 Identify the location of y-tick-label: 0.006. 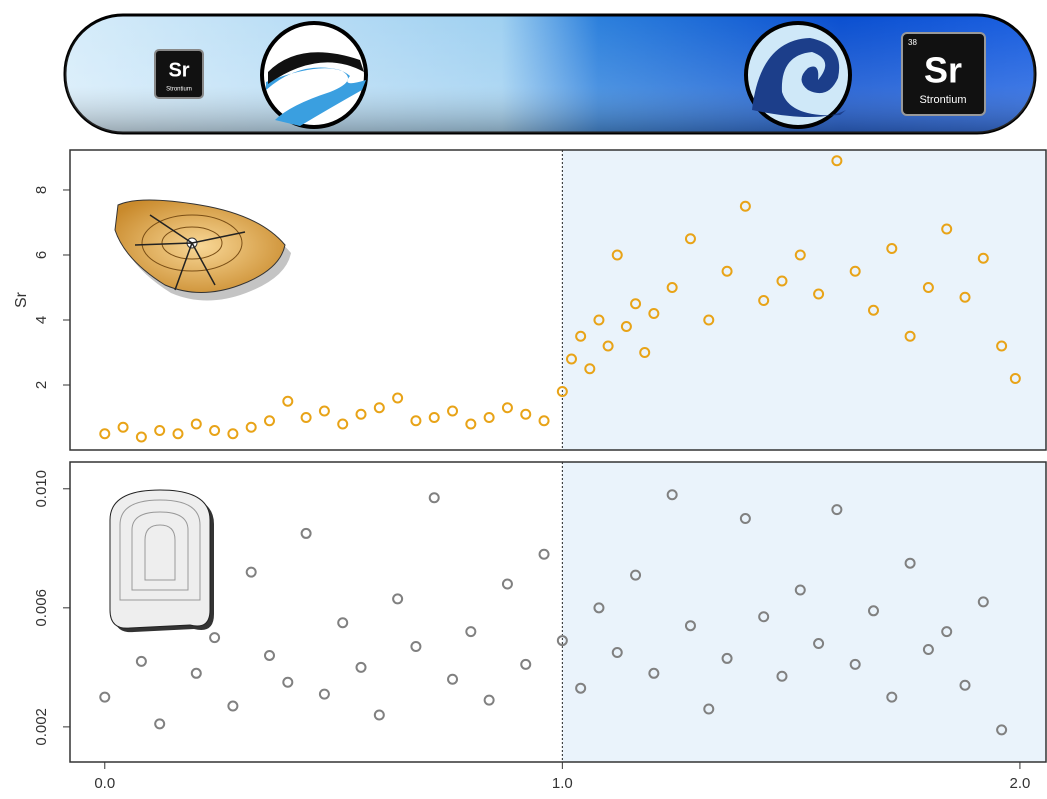
(41, 608).